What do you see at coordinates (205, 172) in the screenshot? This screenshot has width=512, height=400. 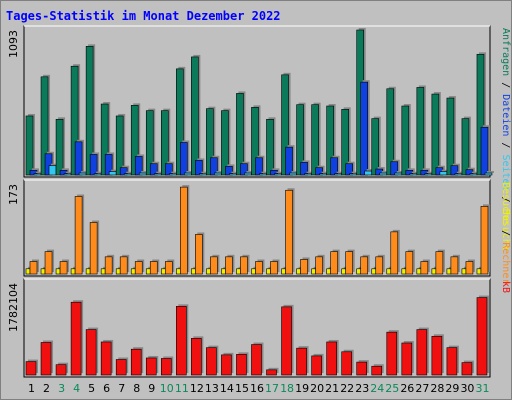 I see `bar-requests-seiten-day-12-shadow` at bounding box center [205, 172].